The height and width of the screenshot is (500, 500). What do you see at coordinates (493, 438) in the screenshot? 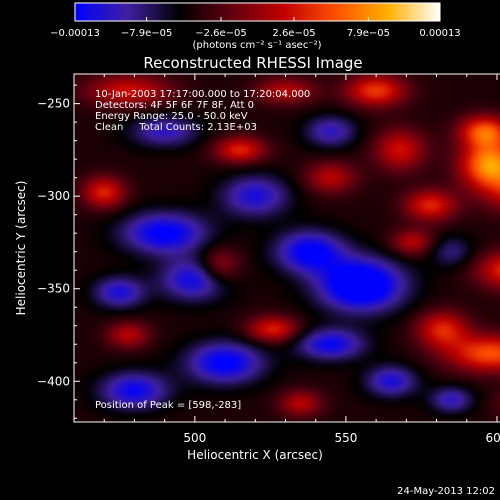
I see `x-tick-label: 600` at bounding box center [493, 438].